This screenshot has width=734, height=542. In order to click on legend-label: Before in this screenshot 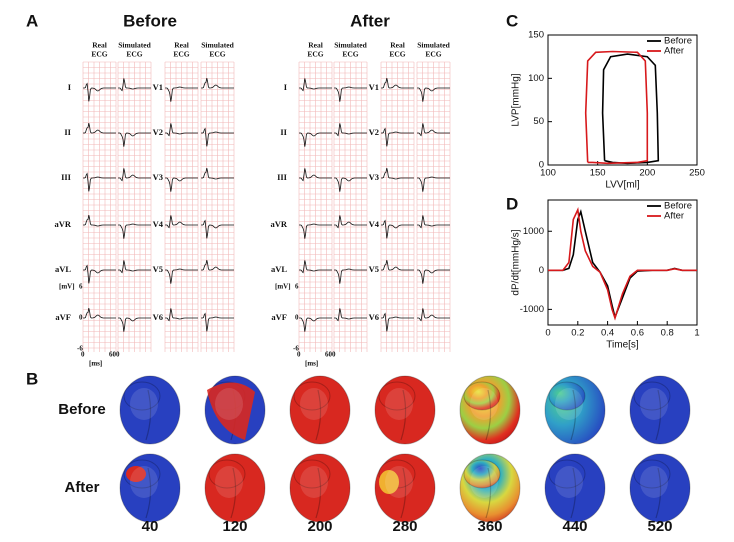, I will do `click(678, 41)`.